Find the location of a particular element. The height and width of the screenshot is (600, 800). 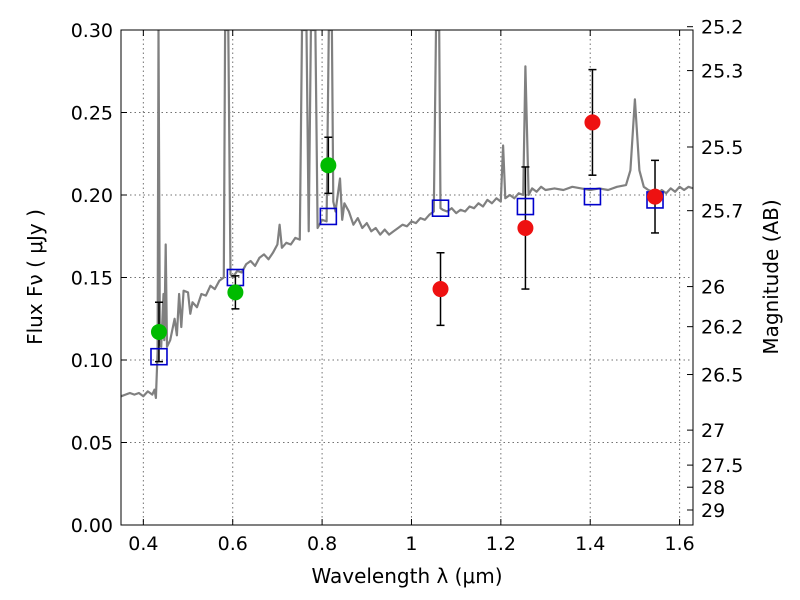

x-tick-labels: 0.4 0.6 0.8 1 1.2 1.4 1.6 is located at coordinates (411, 544).